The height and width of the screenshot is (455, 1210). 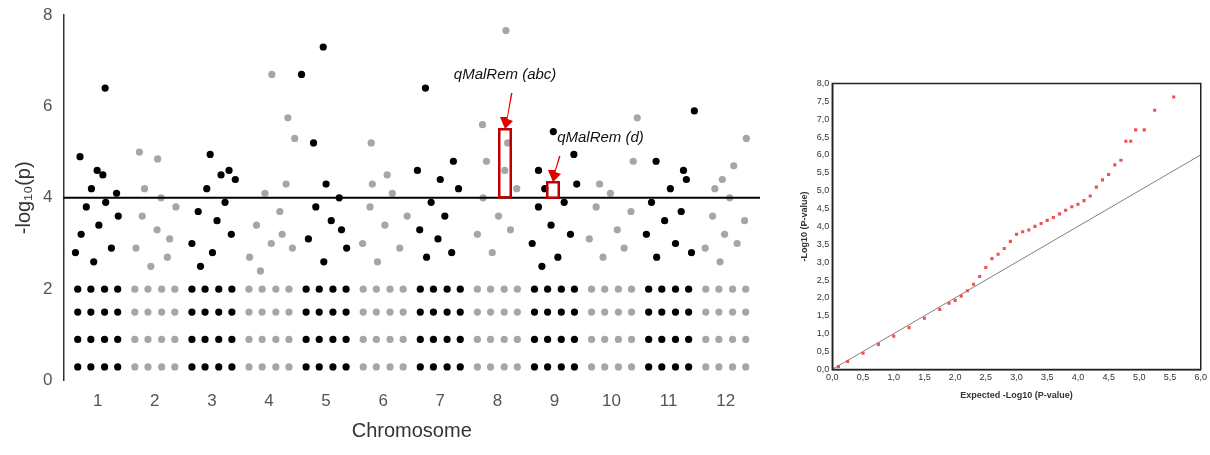 I want to click on x-tick-label: 1,0, so click(x=893, y=377).